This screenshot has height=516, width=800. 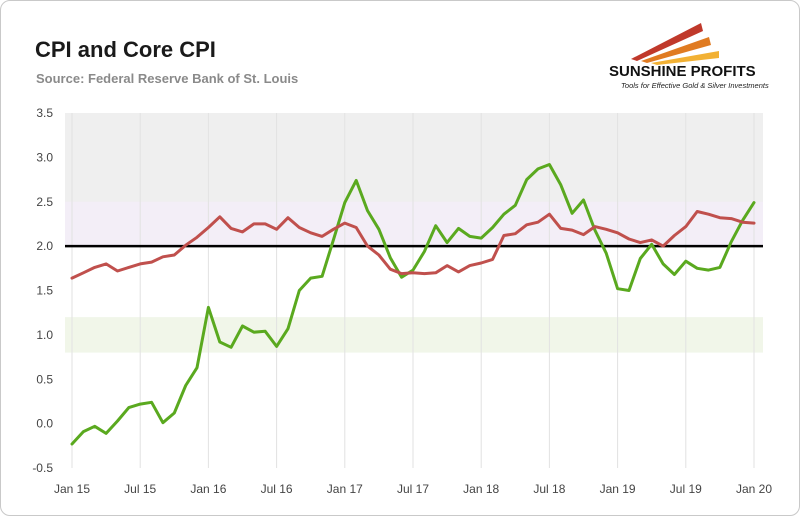 I want to click on y-tick-label: -0.5, so click(x=42, y=468).